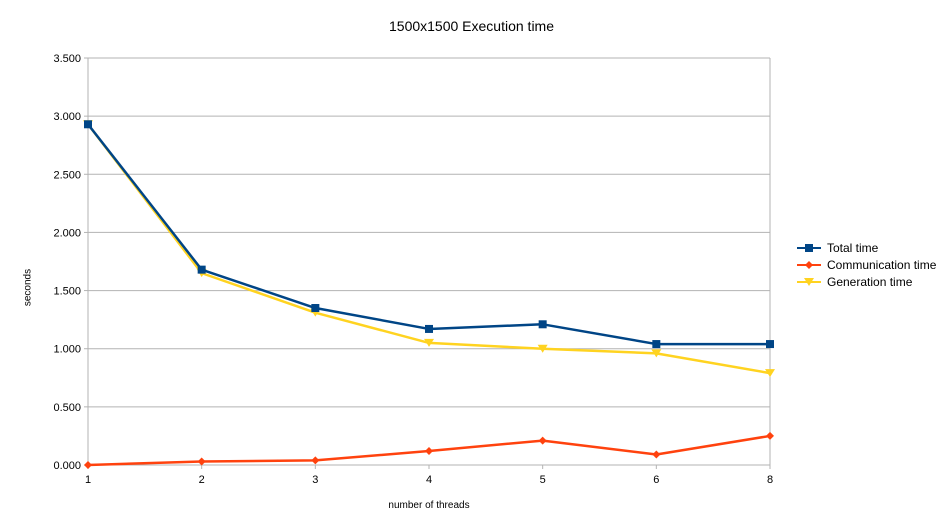  What do you see at coordinates (67, 233) in the screenshot?
I see `y-tick-label: 2.000` at bounding box center [67, 233].